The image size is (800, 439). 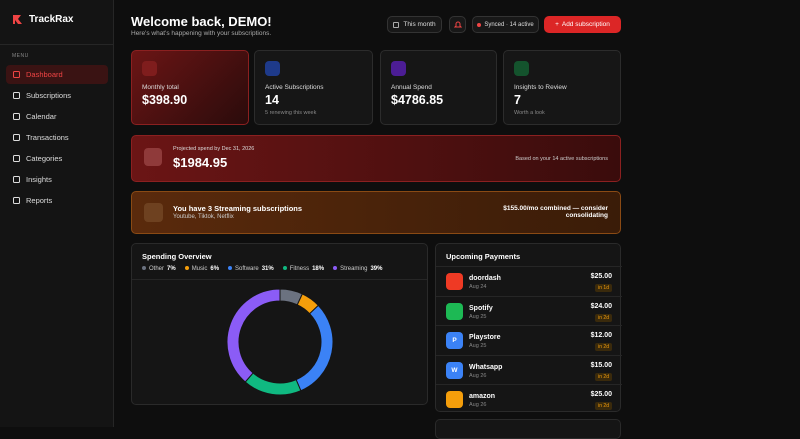 What do you see at coordinates (601, 365) in the screenshot?
I see `payment-amount: $15.00` at bounding box center [601, 365].